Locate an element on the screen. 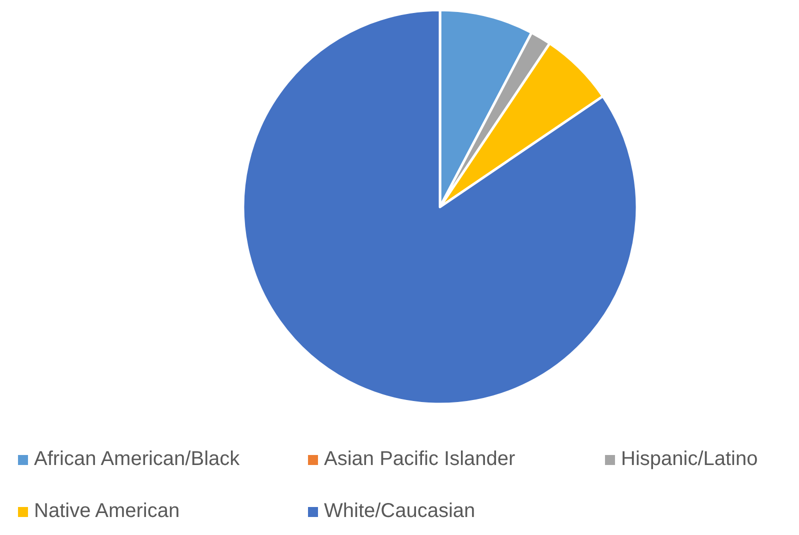  legend-label: African American/Black is located at coordinates (137, 459).